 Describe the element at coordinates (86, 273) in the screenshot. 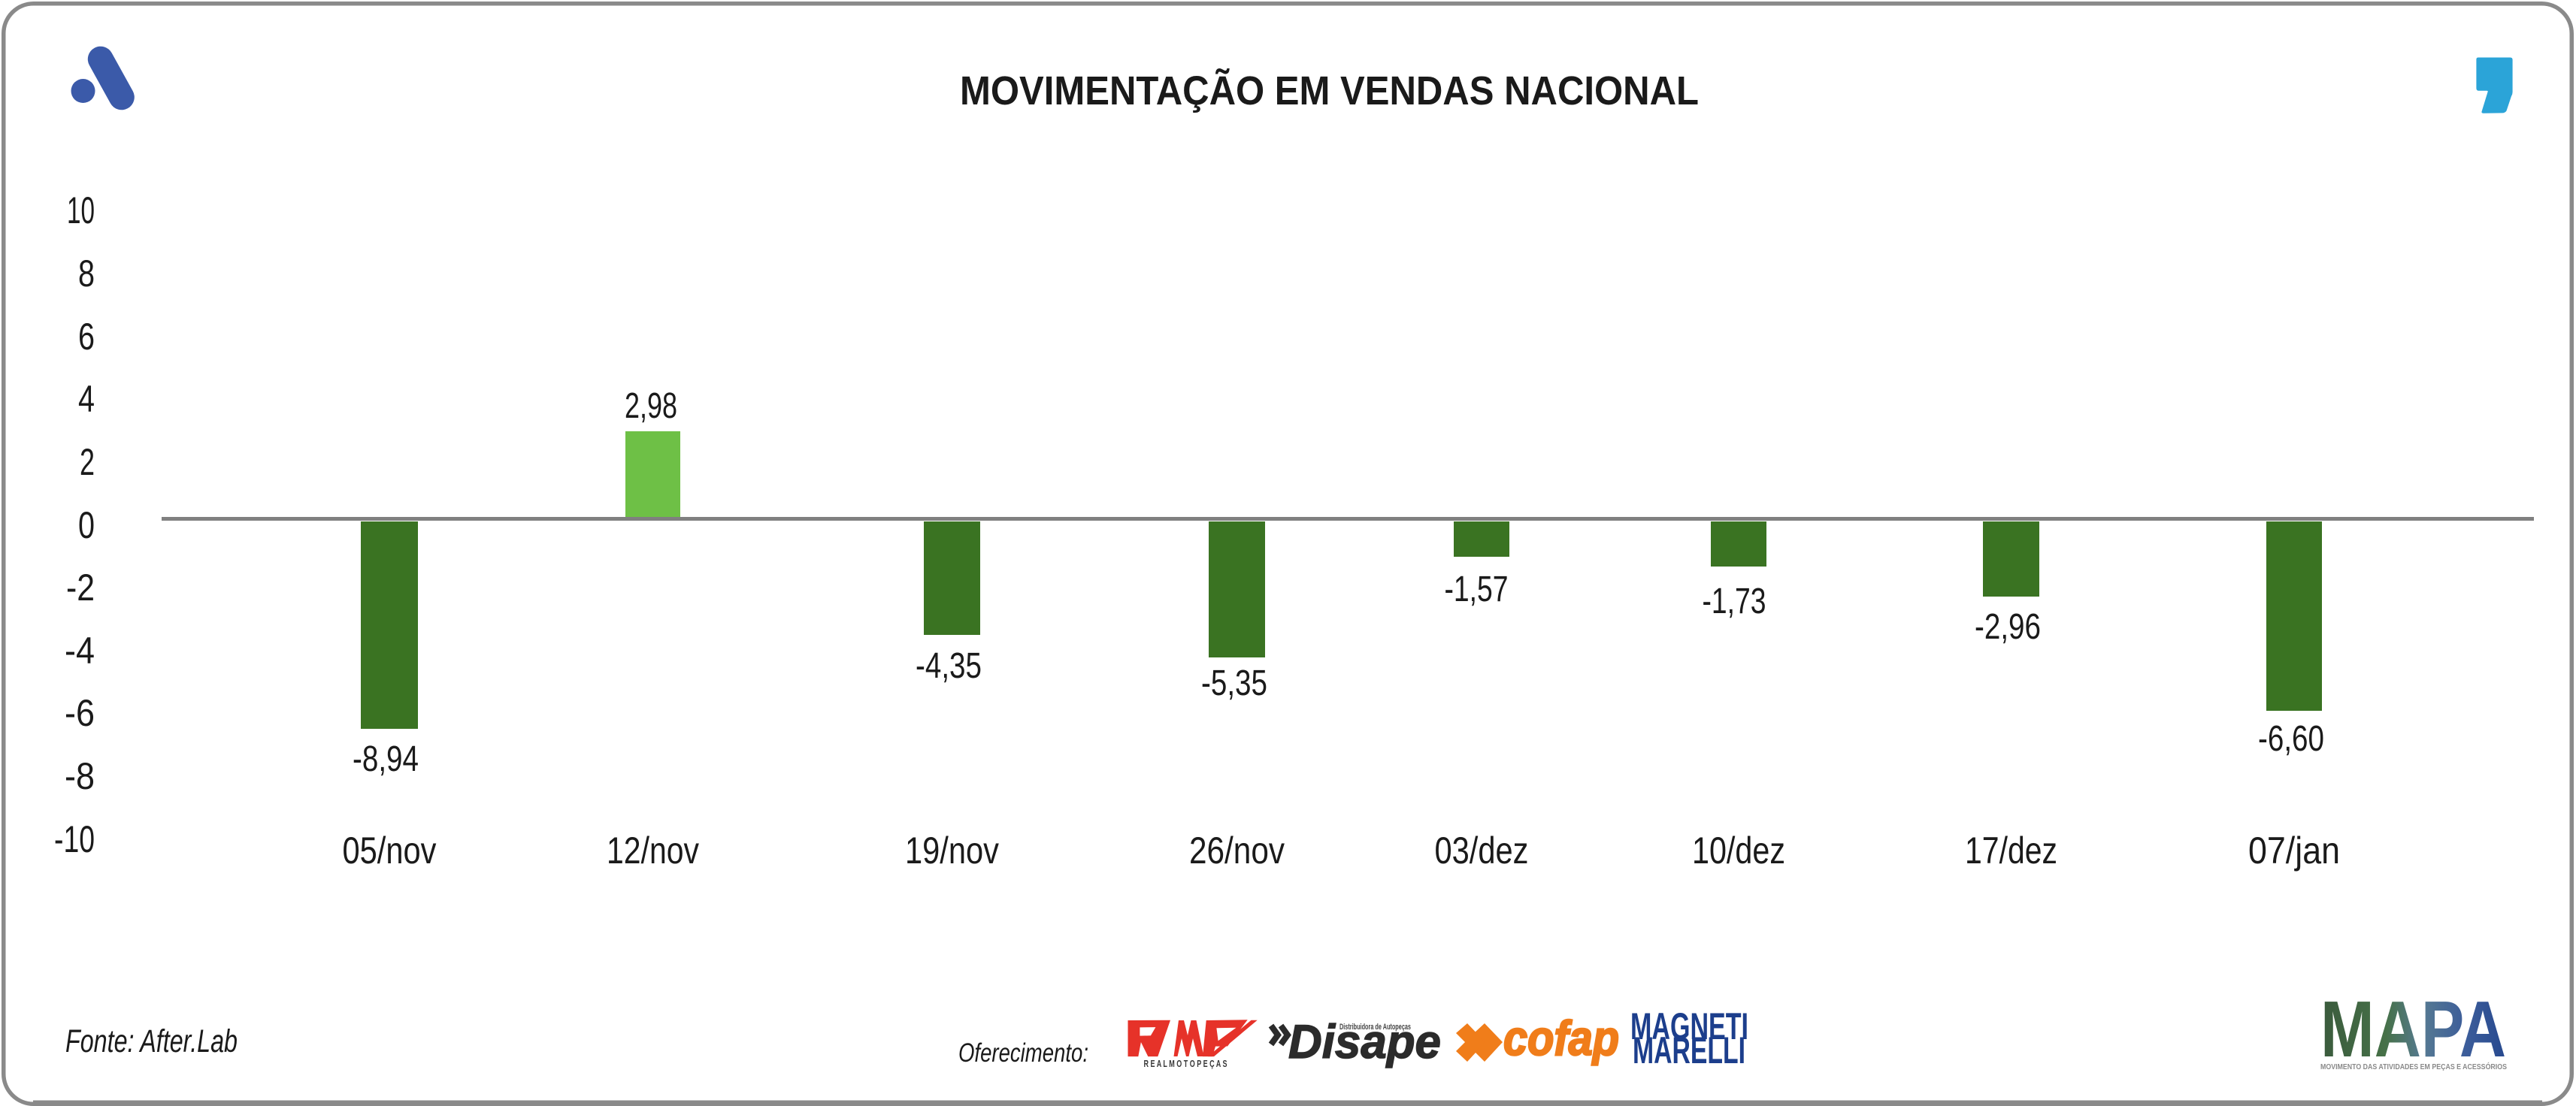

I see `svg-text: 8` at that location.